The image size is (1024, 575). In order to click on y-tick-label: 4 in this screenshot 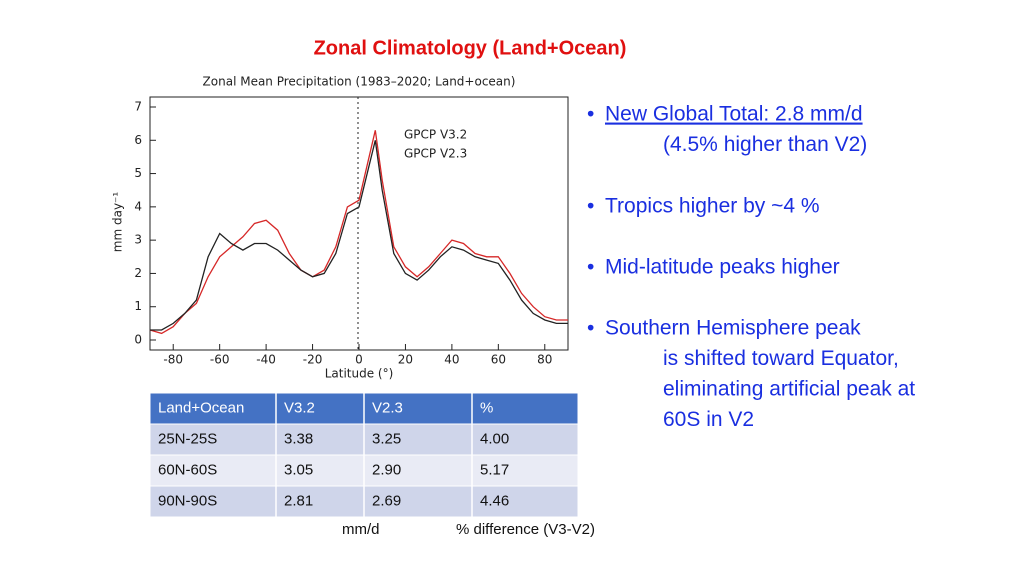, I will do `click(138, 206)`.